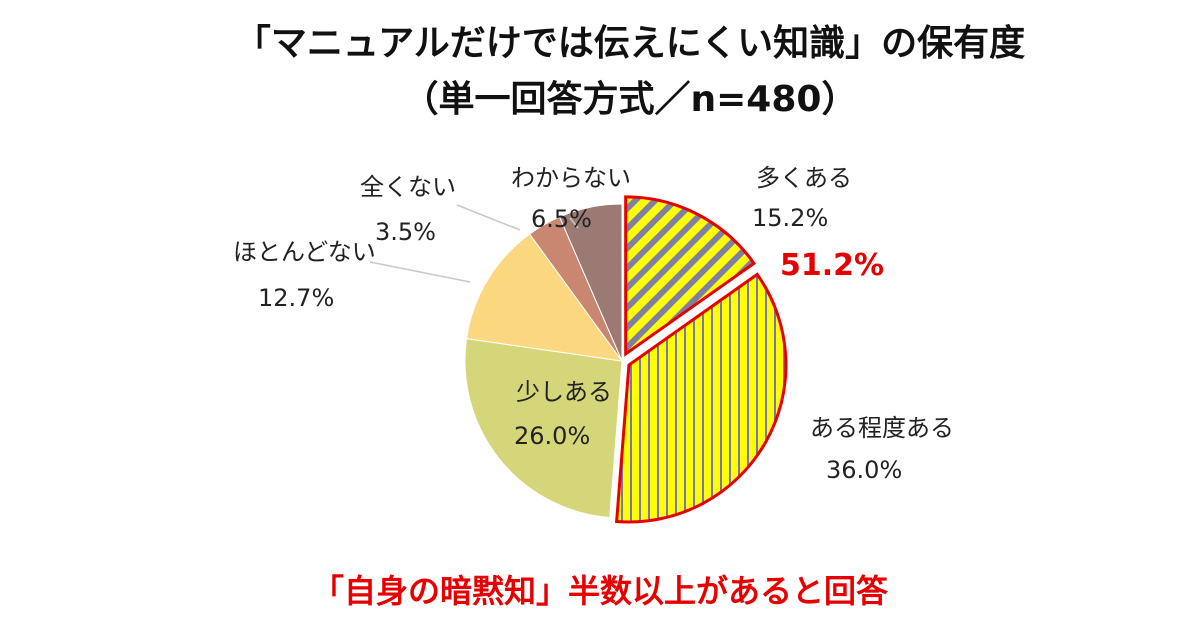 The height and width of the screenshot is (636, 1200). I want to click on chart-subtitle: （単一回答方式／n=480）, so click(630, 99).